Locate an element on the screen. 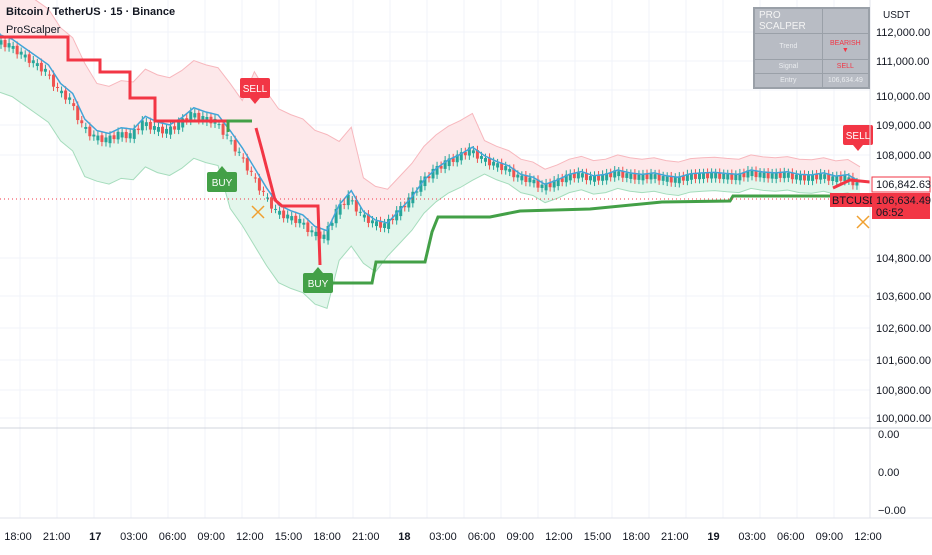 The height and width of the screenshot is (555, 932). symbol-title: Bitcoin / TetherUS · 15 · Binance is located at coordinates (91, 12).